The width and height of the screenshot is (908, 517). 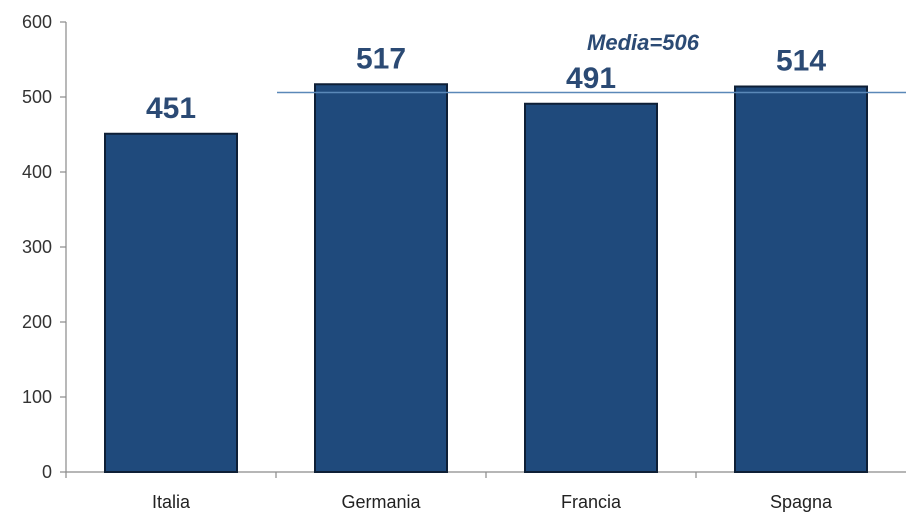 What do you see at coordinates (591, 287) in the screenshot?
I see `bar-francia` at bounding box center [591, 287].